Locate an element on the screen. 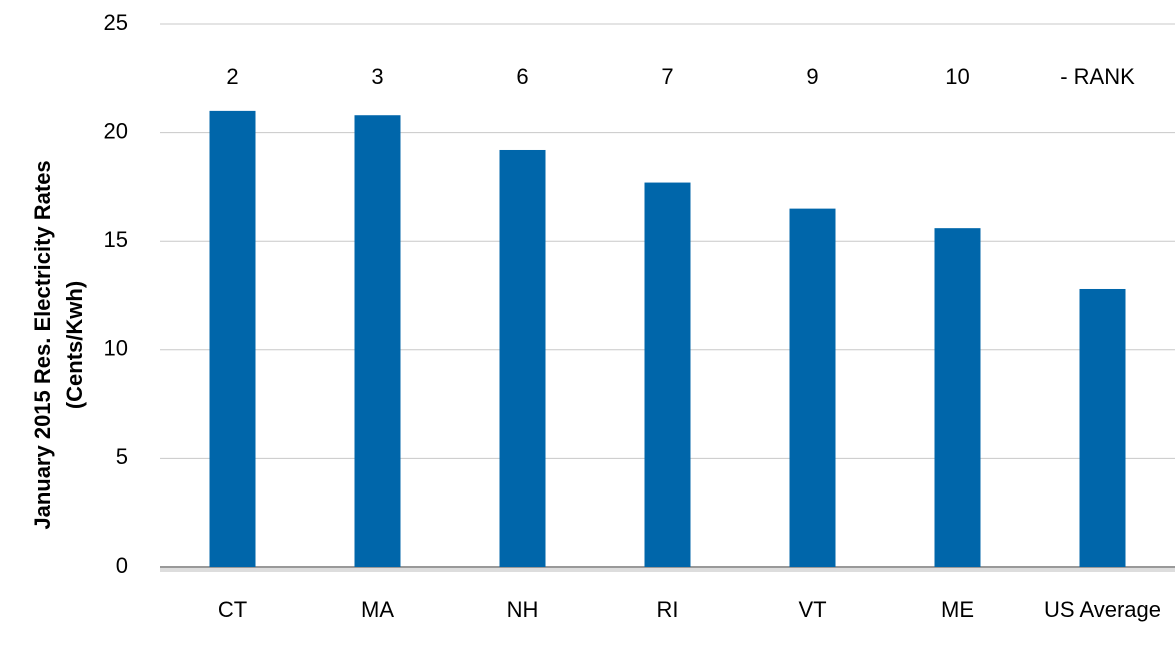 The height and width of the screenshot is (660, 1175). rank-label: 10 is located at coordinates (957, 76).